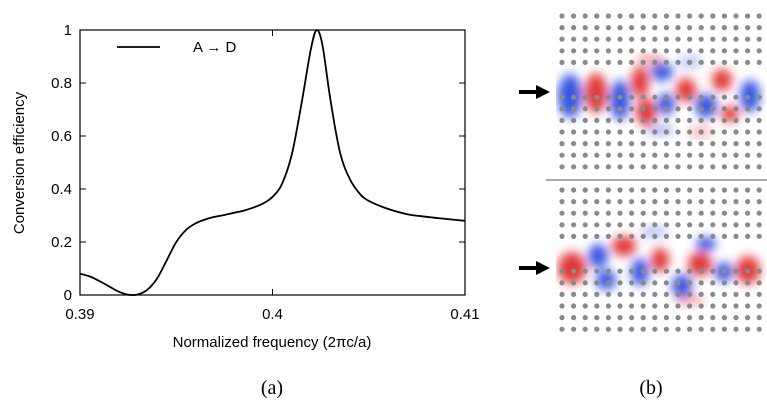 The image size is (767, 404). Describe the element at coordinates (79, 314) in the screenshot. I see `x-tick-label: 0.39` at that location.